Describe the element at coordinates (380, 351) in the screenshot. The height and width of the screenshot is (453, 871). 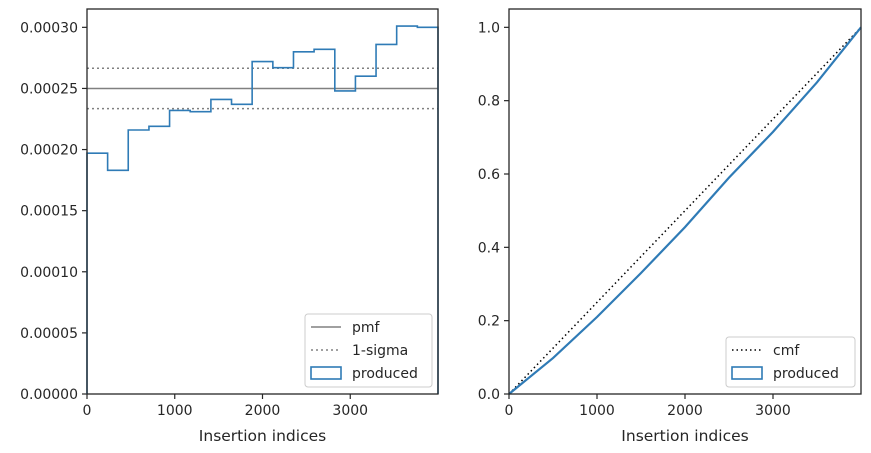
I see `legend-label-1-sigma: 1-sigma` at that location.